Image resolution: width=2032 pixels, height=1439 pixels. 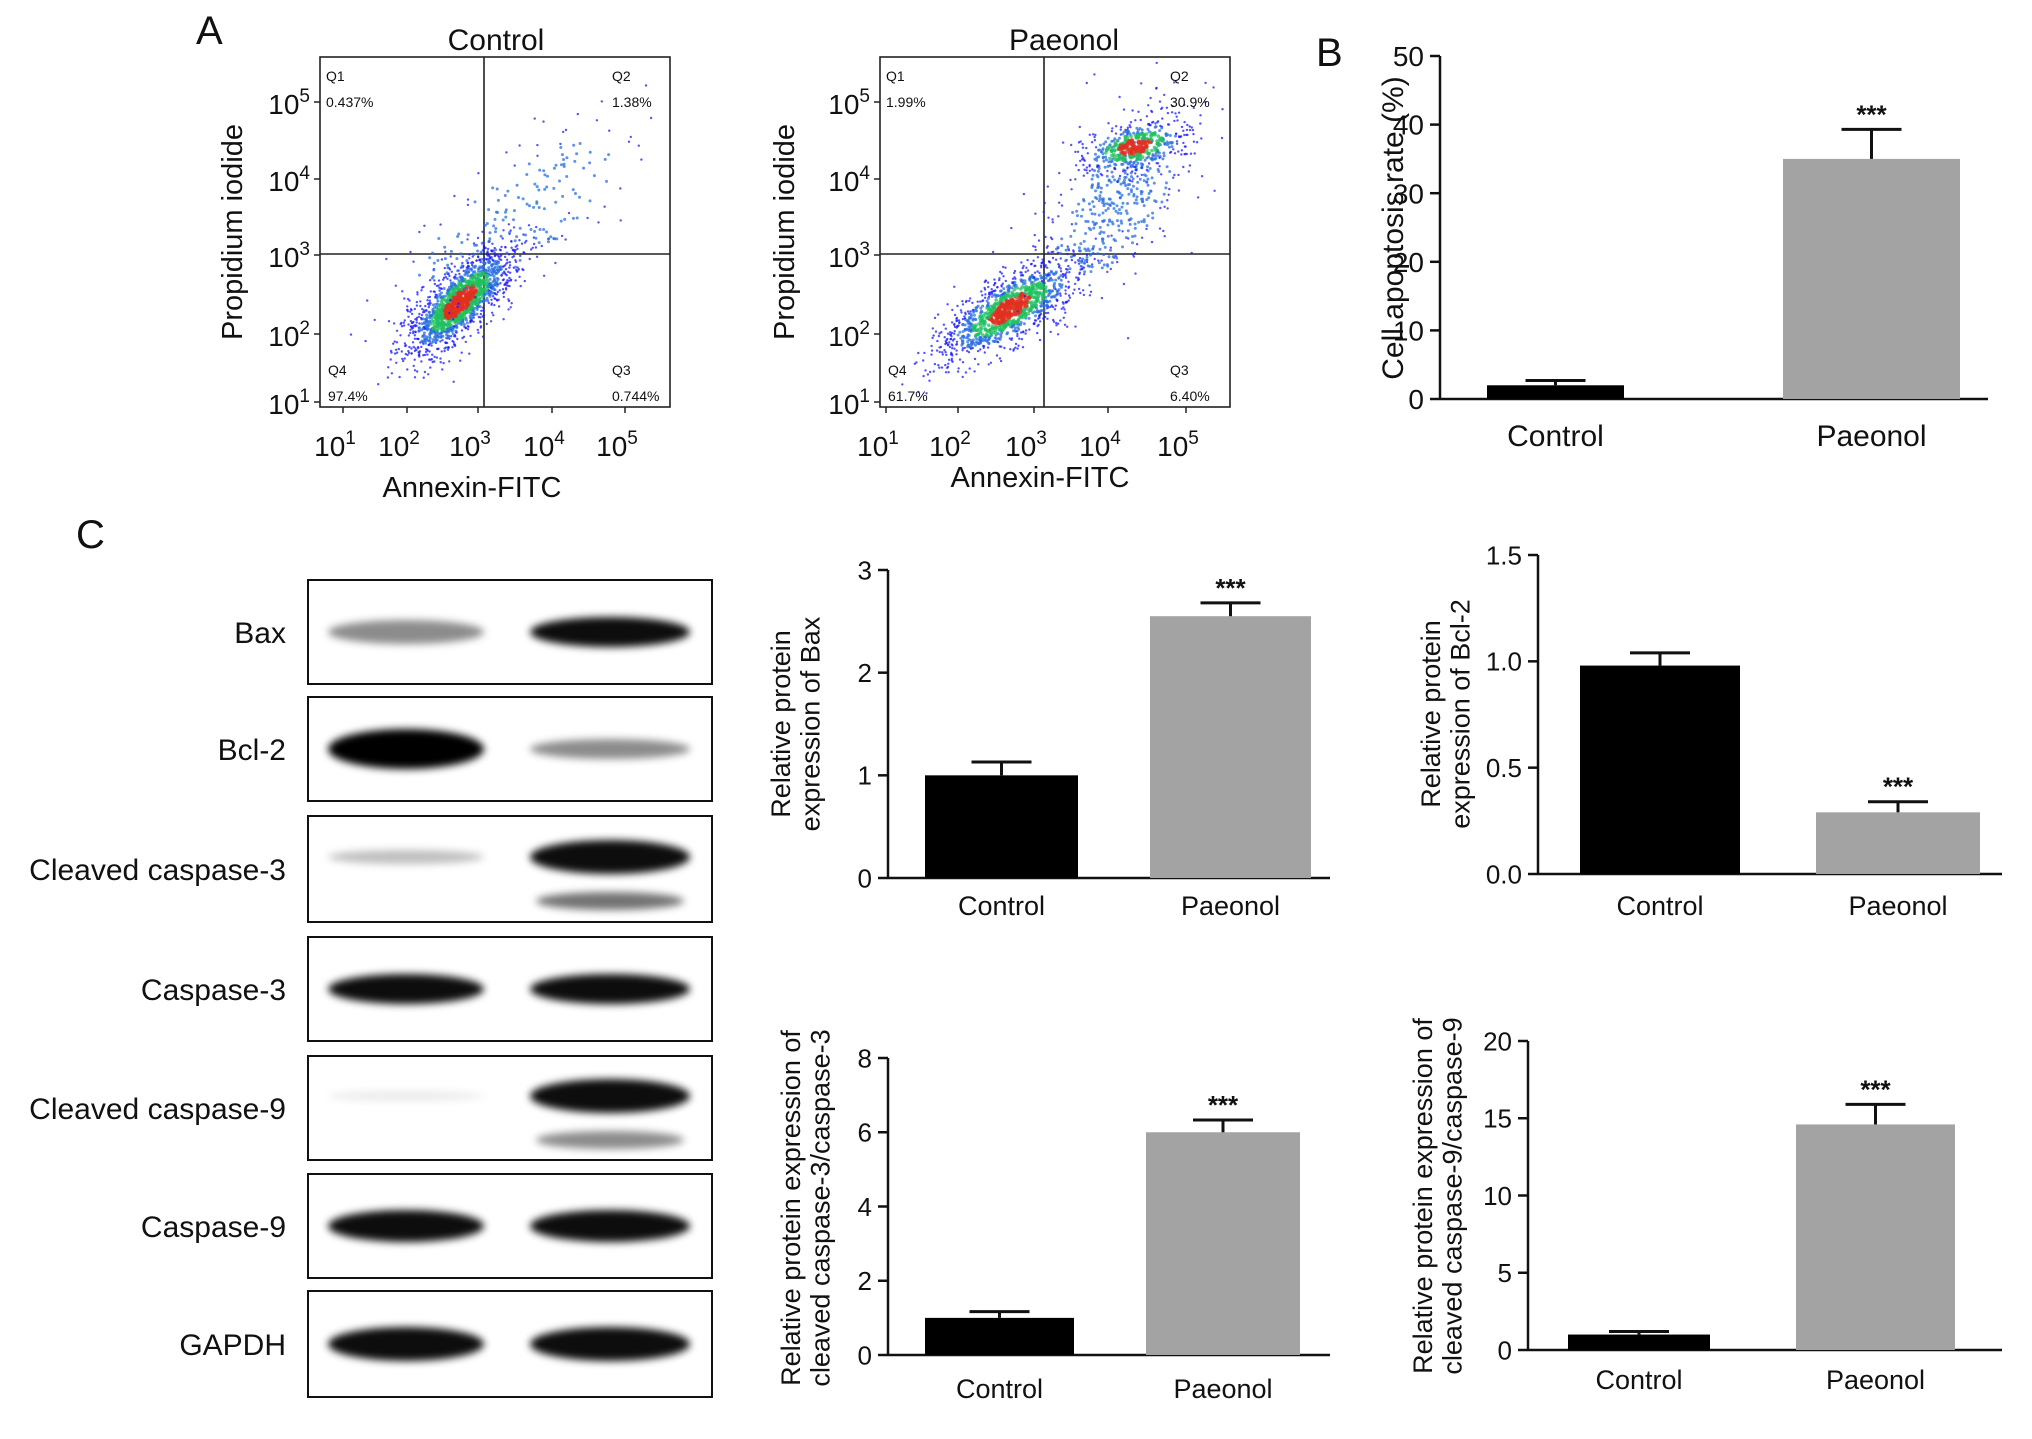 What do you see at coordinates (865, 1207) in the screenshot?
I see `y-tick-label: 4` at bounding box center [865, 1207].